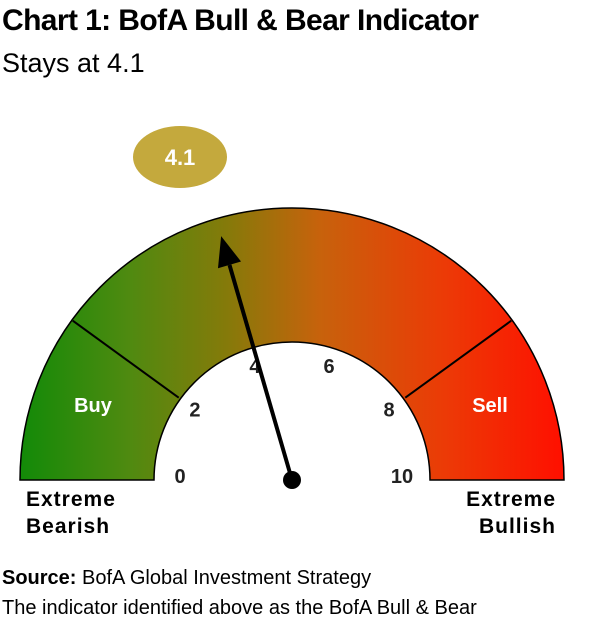  Describe the element at coordinates (194, 411) in the screenshot. I see `tick-label-2: 2` at that location.